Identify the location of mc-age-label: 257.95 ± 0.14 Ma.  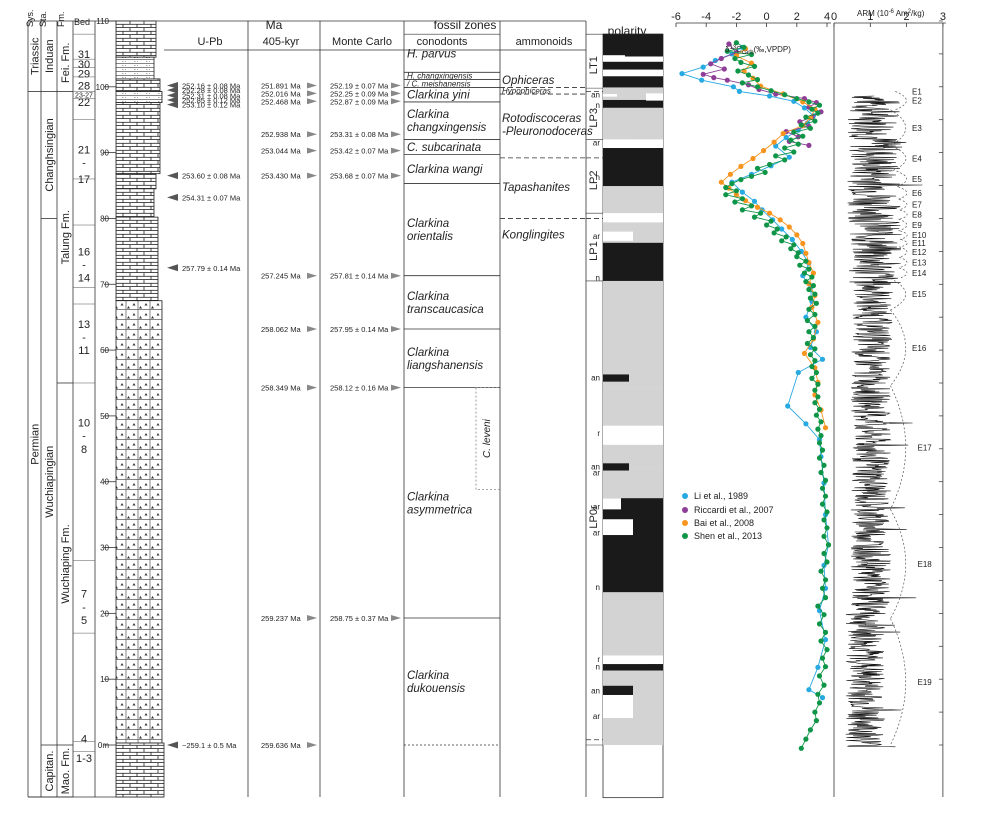
(359, 329).